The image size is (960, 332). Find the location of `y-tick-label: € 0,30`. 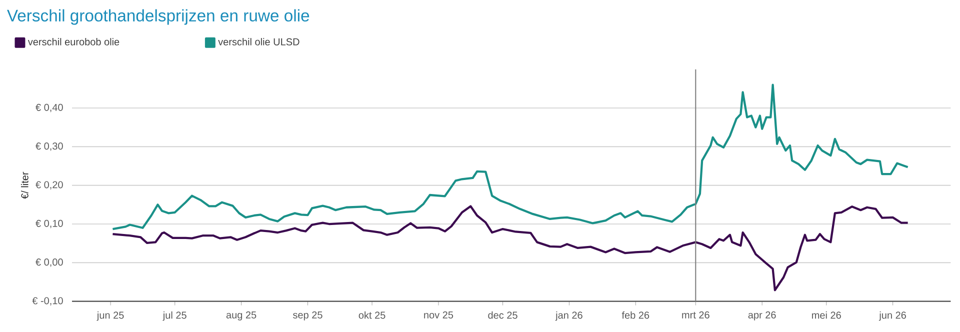

y-tick-label: € 0,30 is located at coordinates (49, 146).